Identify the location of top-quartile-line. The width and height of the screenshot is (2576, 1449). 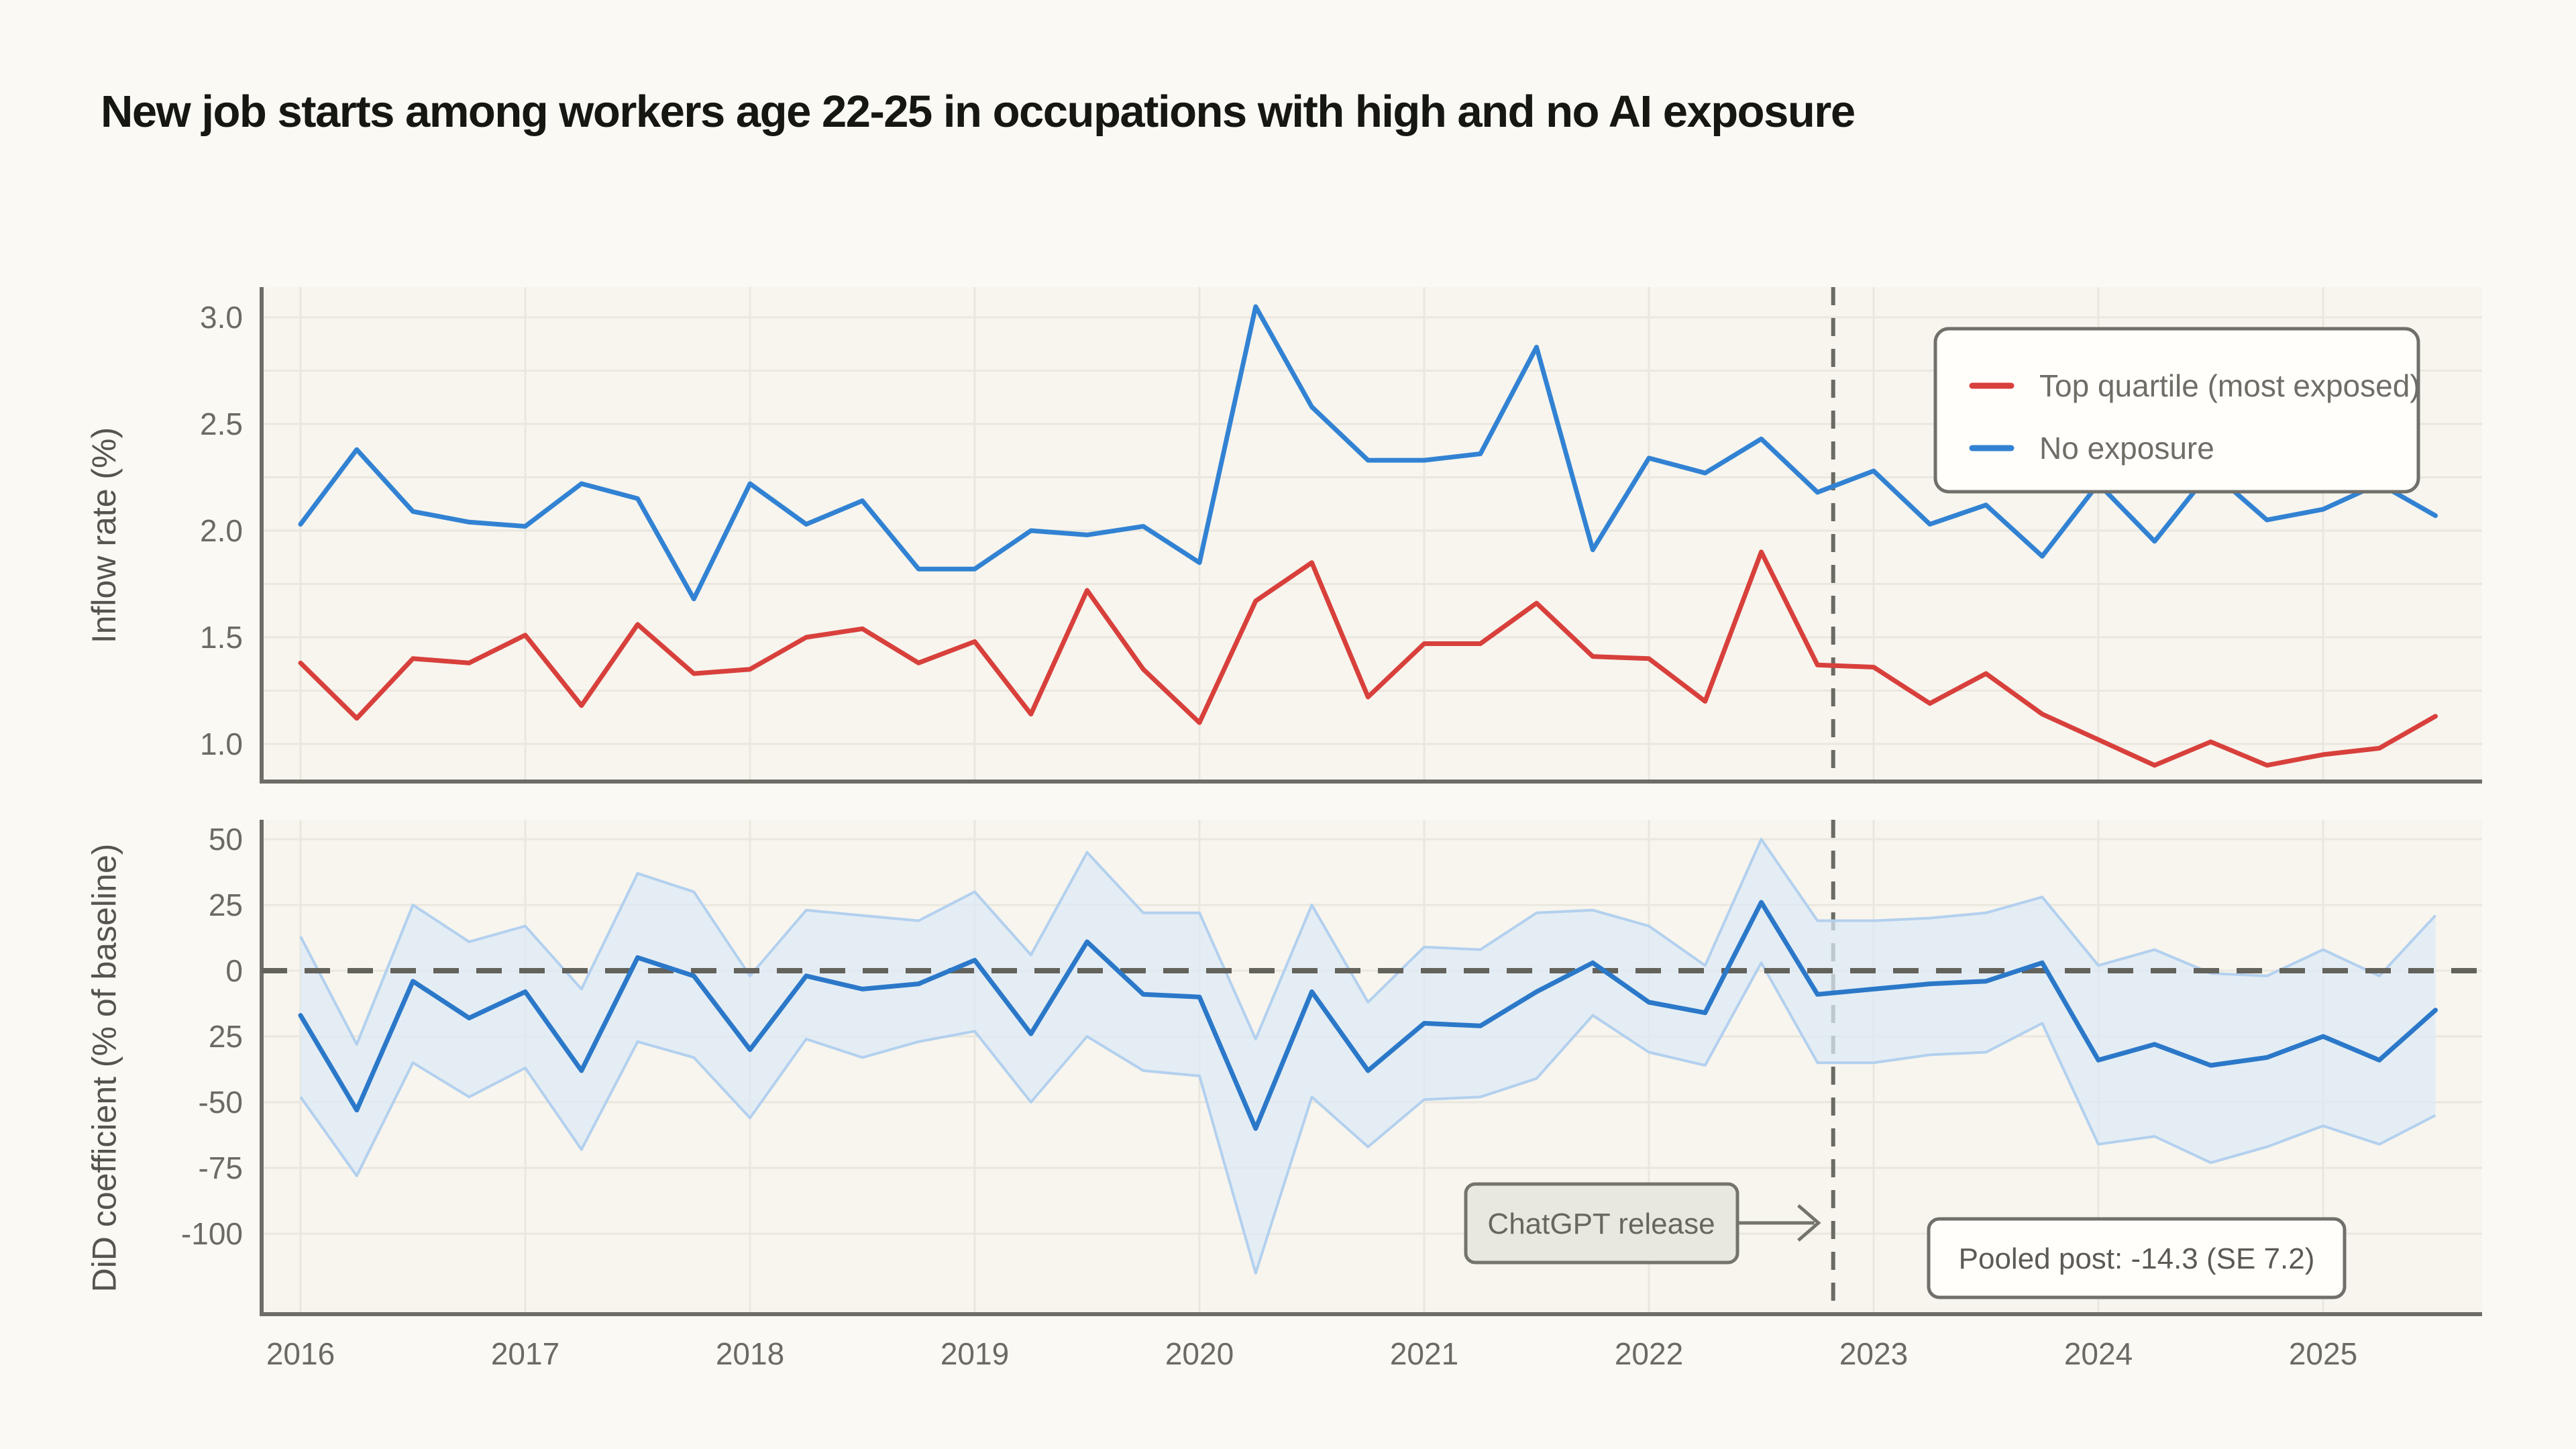
(1368, 658).